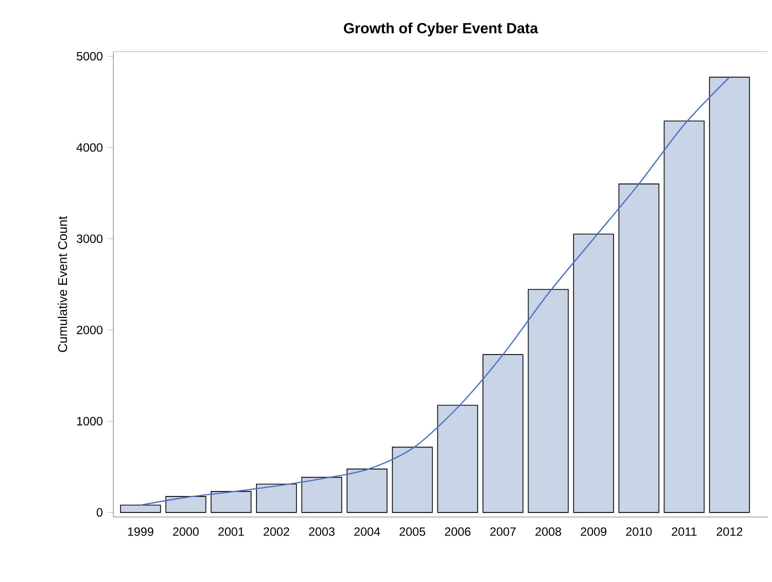 The height and width of the screenshot is (582, 772). Describe the element at coordinates (639, 531) in the screenshot. I see `x-tick-label: 2010` at that location.